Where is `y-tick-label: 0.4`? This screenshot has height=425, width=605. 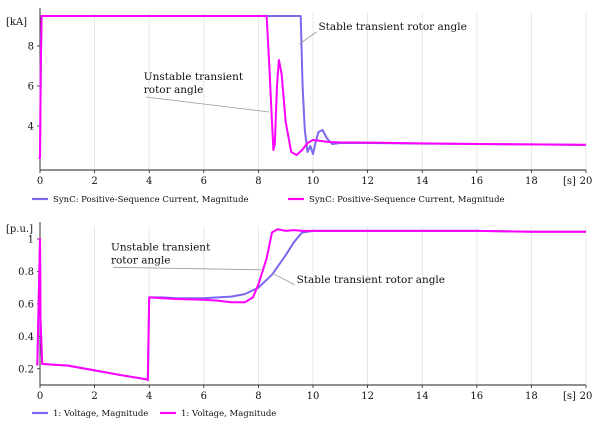 y-tick-label: 0.4 is located at coordinates (26, 337).